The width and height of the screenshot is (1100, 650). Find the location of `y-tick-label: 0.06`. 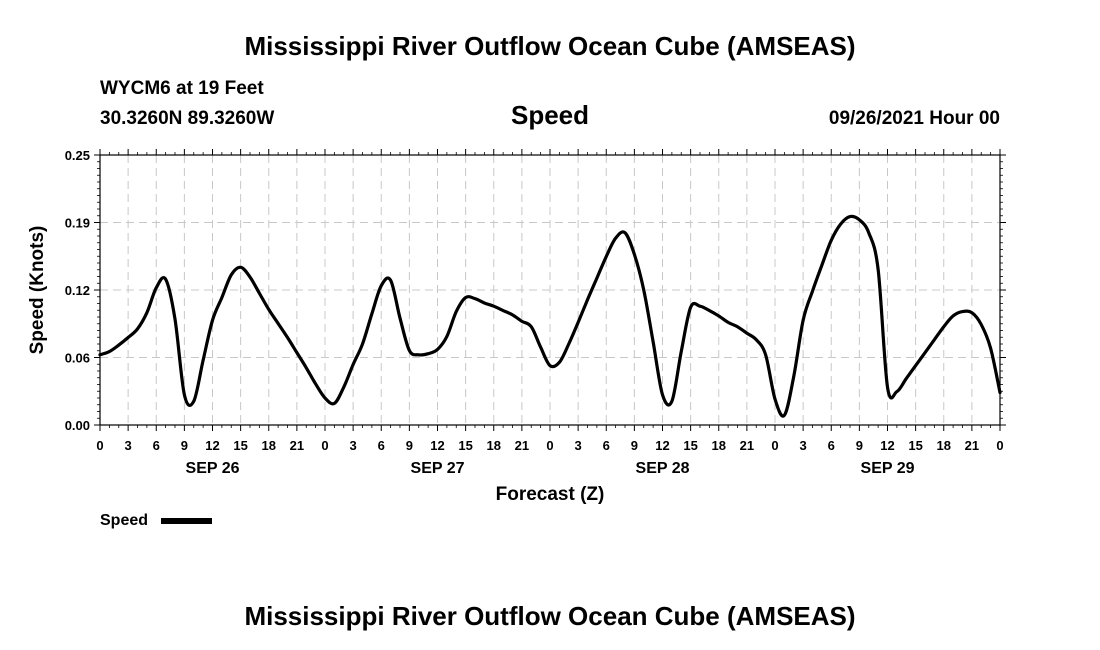

y-tick-label: 0.06 is located at coordinates (77, 358).